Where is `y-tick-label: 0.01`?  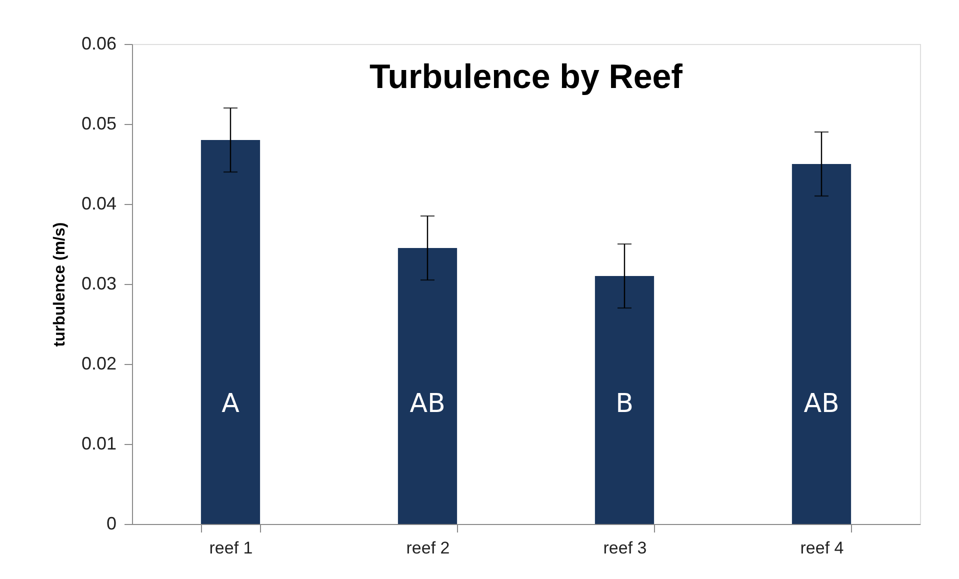
y-tick-label: 0.01 is located at coordinates (98, 444).